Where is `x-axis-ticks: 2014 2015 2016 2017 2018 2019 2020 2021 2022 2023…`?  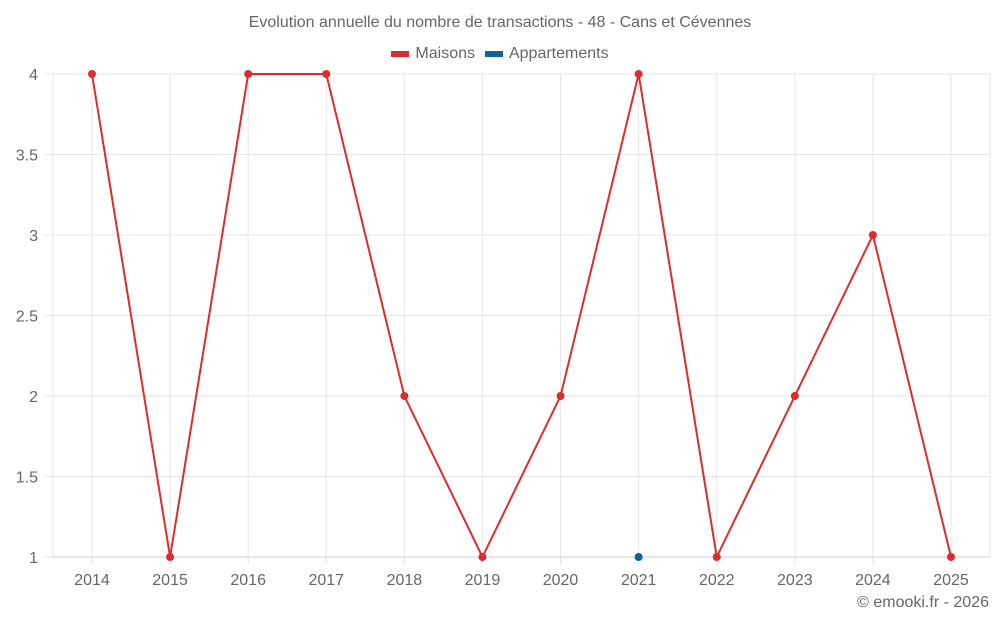
x-axis-ticks: 2014 2015 2016 2017 2018 2019 2020 2021 2022 2023… is located at coordinates (521, 580).